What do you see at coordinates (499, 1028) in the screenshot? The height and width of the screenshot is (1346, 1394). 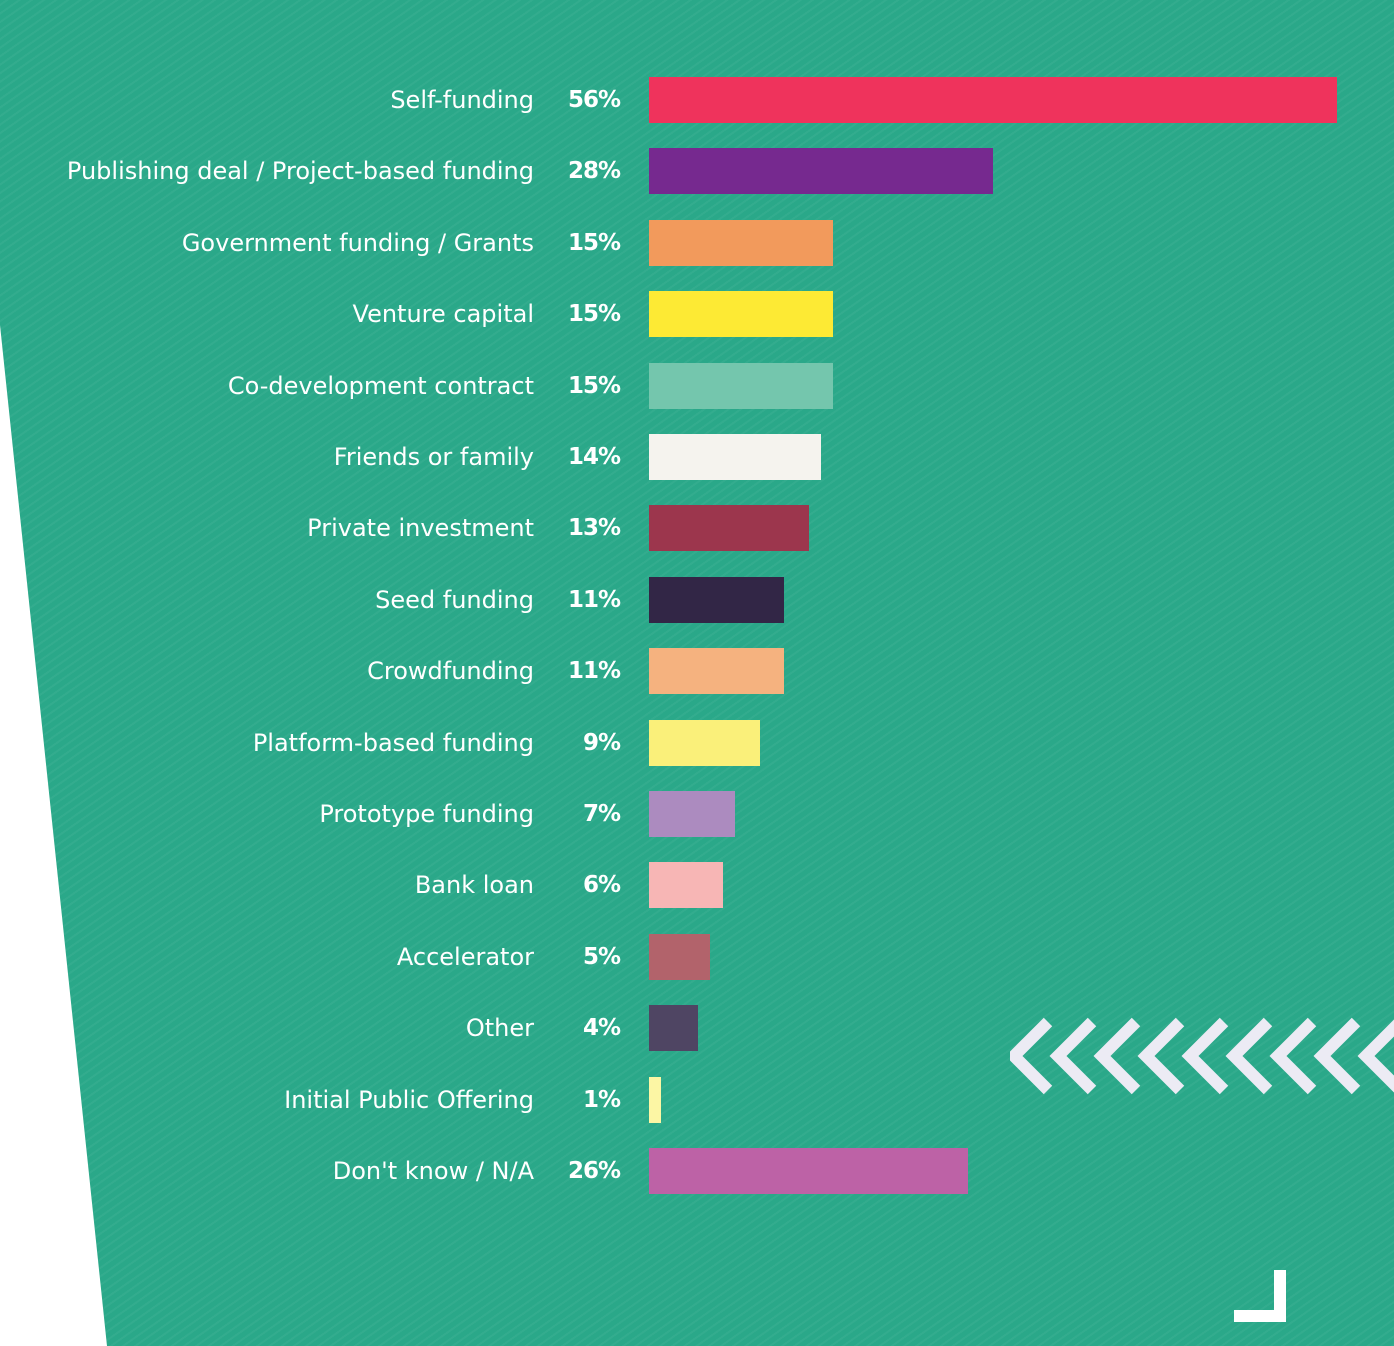 I see `category-label: Other` at bounding box center [499, 1028].